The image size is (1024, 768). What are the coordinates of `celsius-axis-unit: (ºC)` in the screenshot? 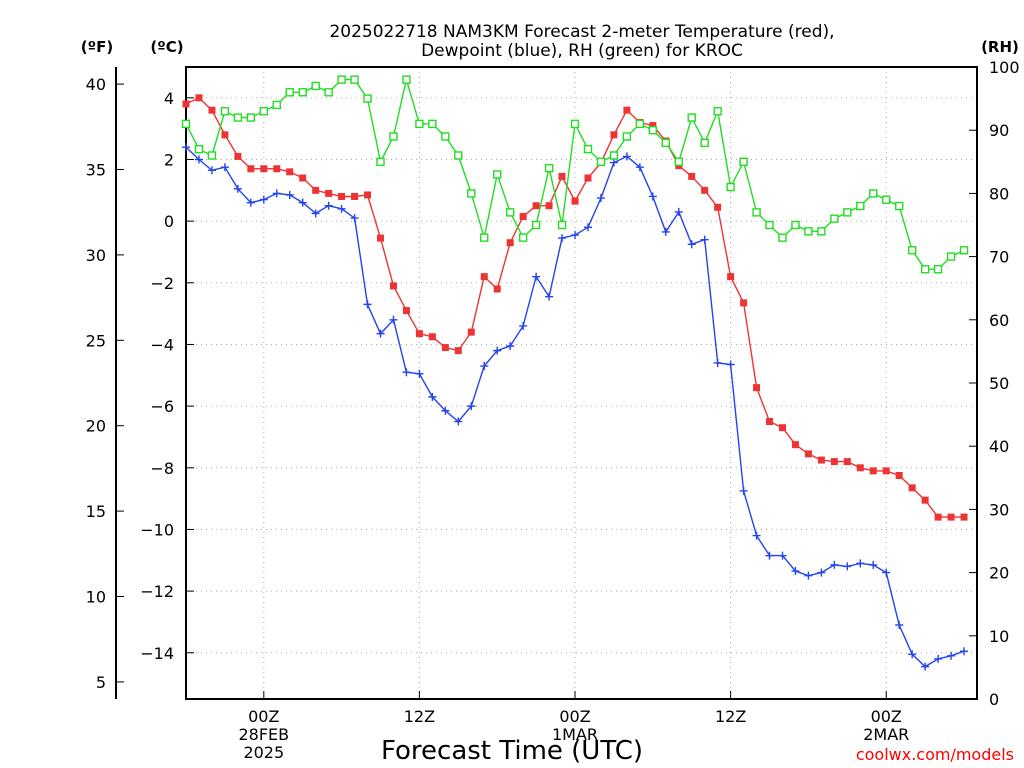 It's located at (166, 47).